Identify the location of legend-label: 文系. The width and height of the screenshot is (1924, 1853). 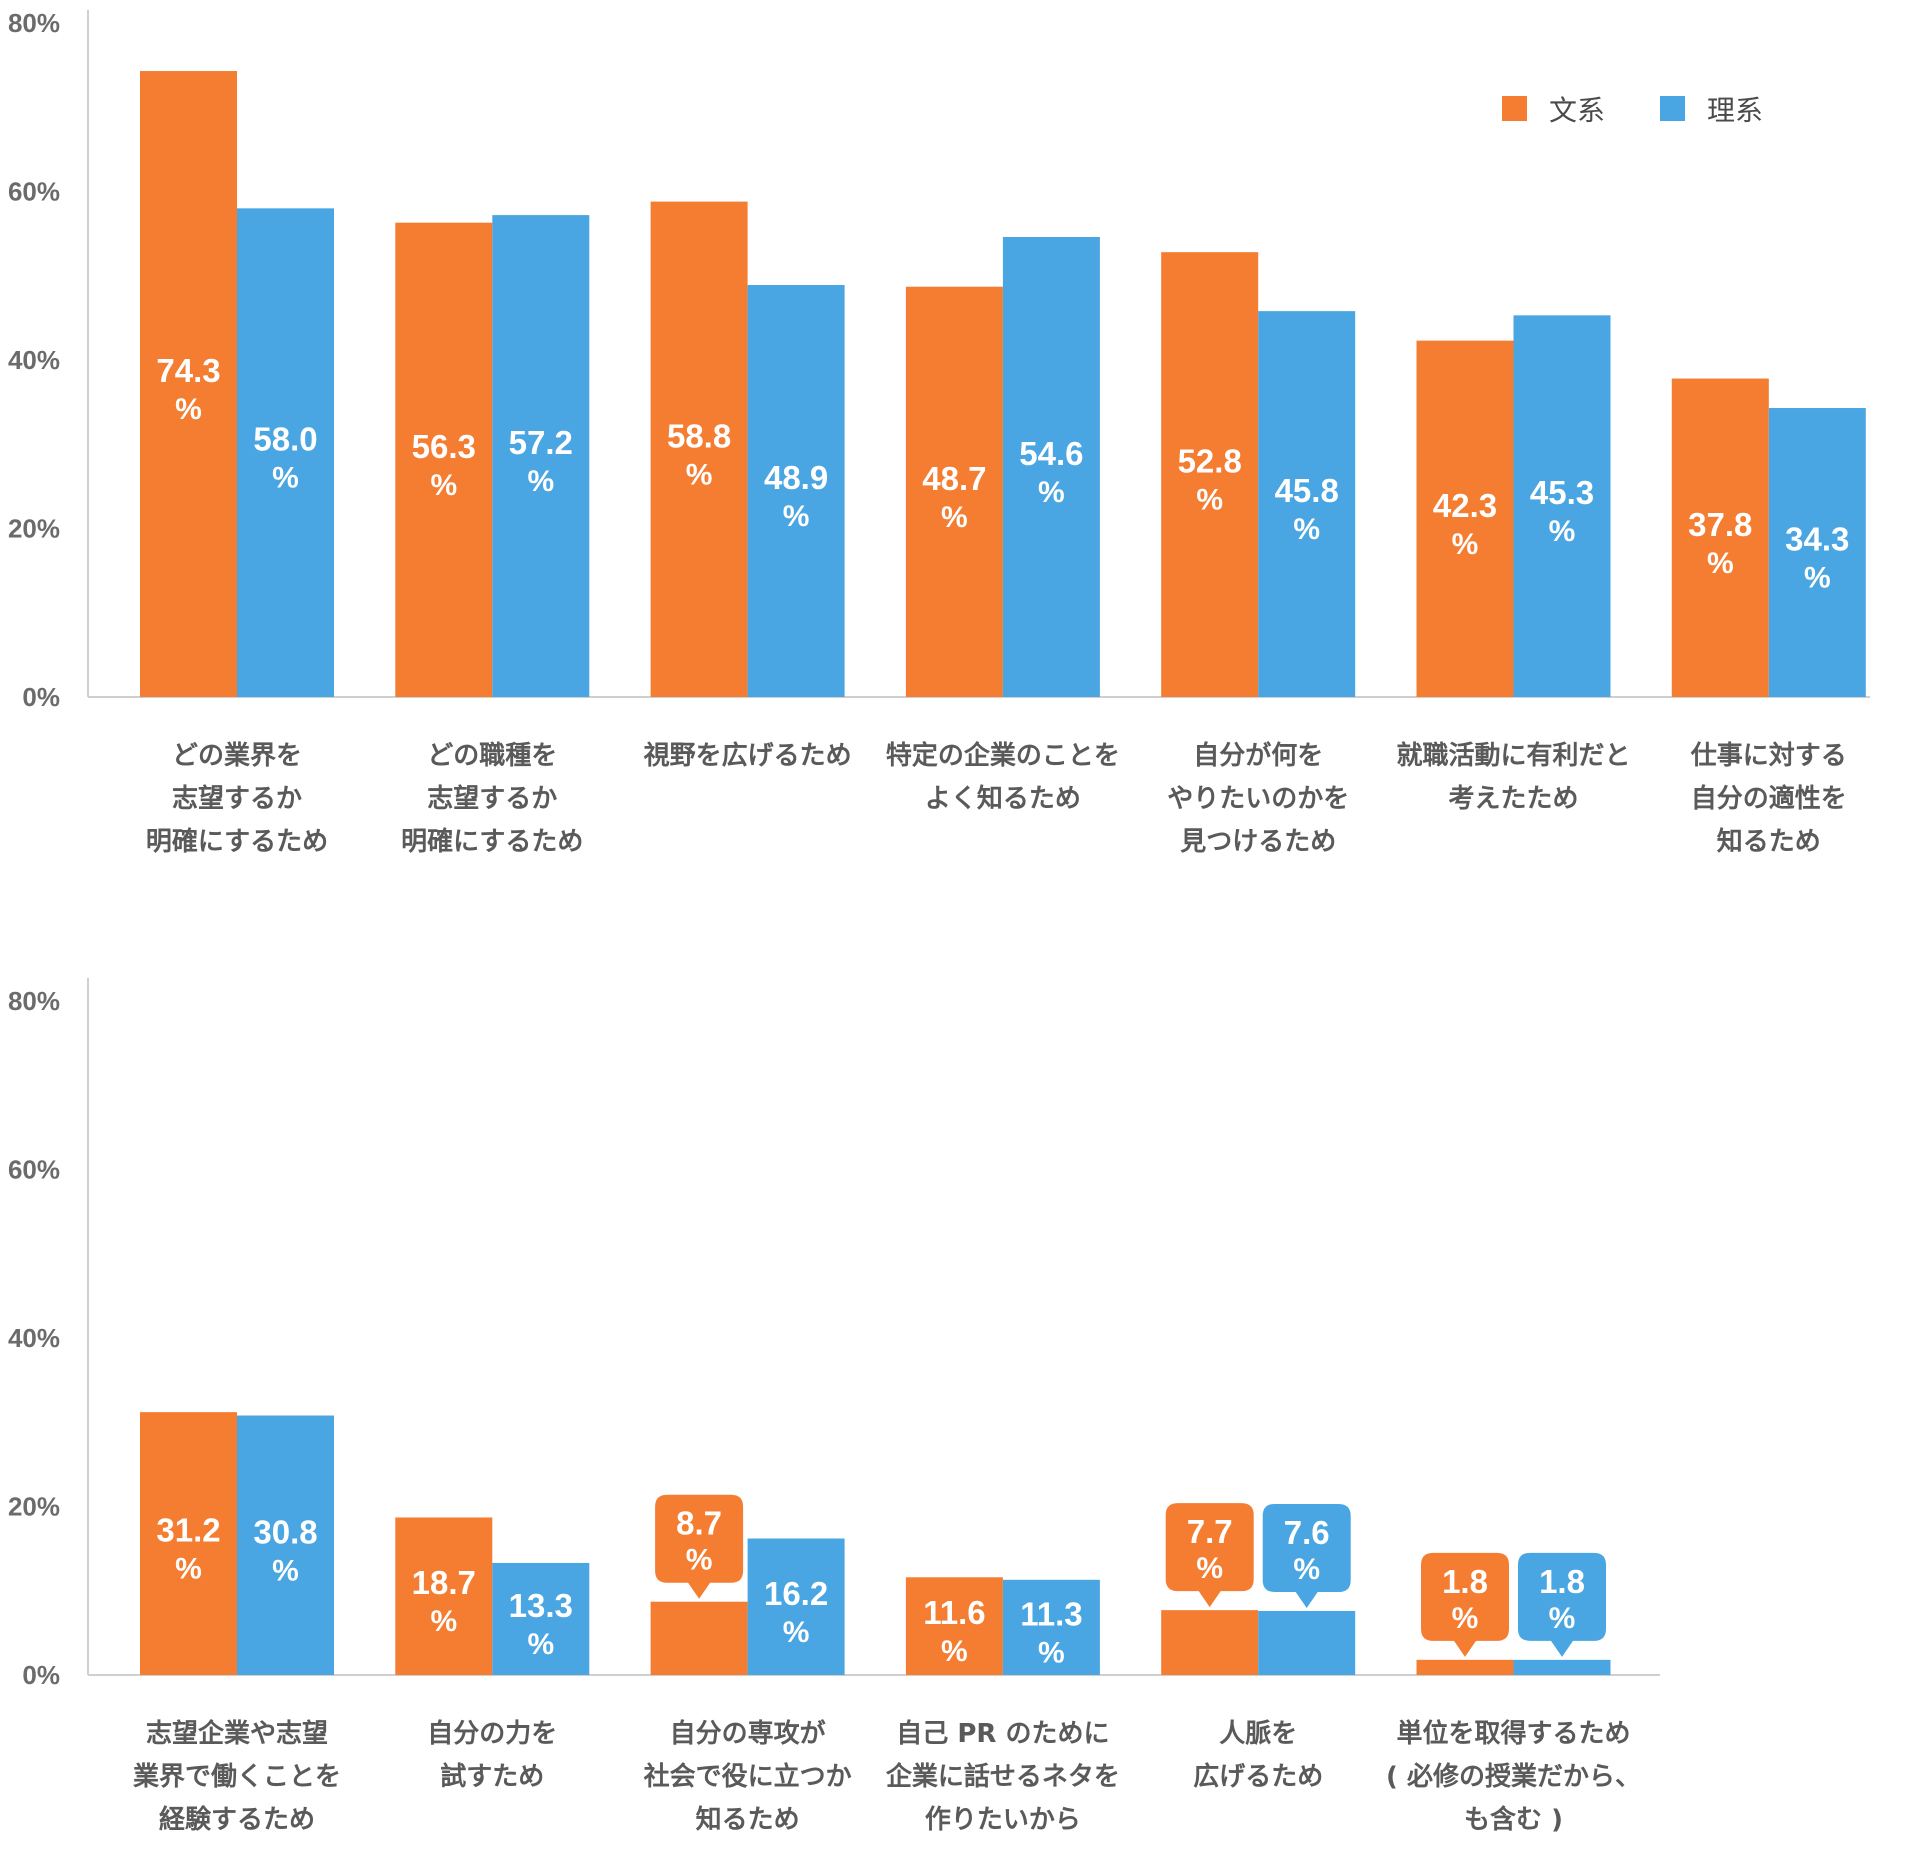
(1577, 110).